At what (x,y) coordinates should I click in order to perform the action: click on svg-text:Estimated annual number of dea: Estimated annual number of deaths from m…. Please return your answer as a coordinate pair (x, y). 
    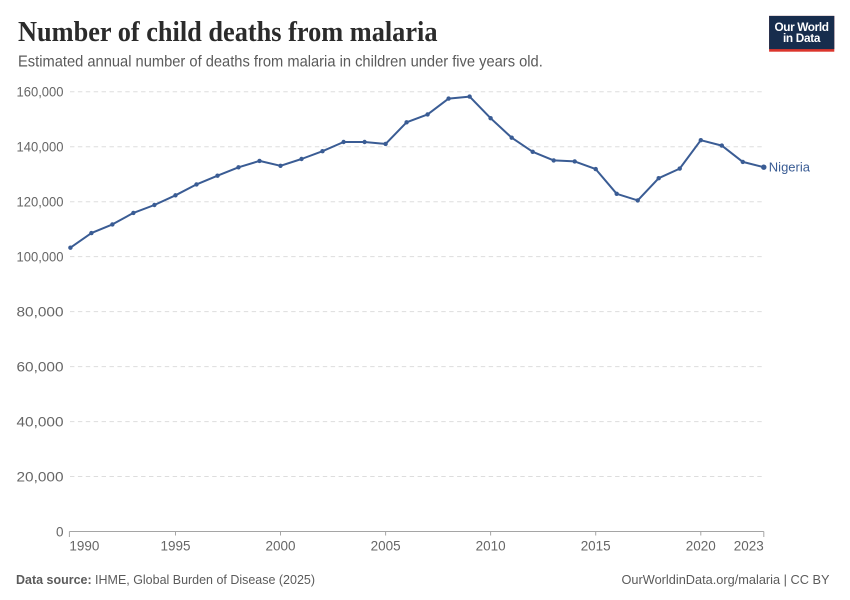
    Looking at the image, I should click on (280, 62).